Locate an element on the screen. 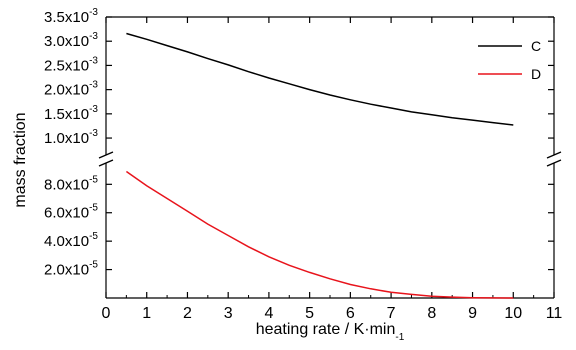  y-tick-mantissa: 1.5x10 is located at coordinates (66, 114).